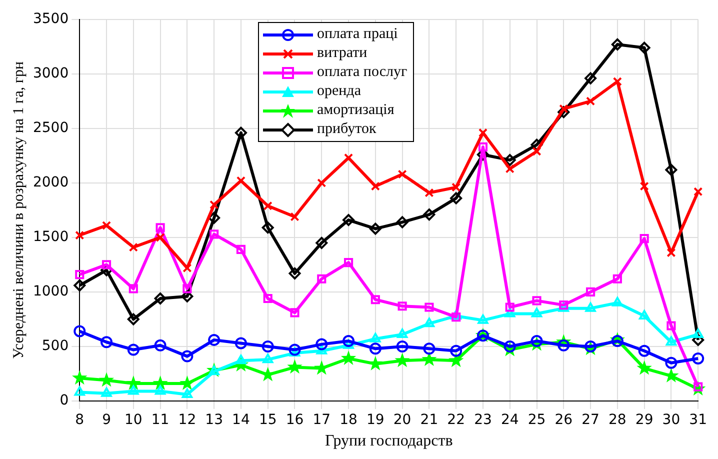 Image resolution: width=718 pixels, height=459 pixels. What do you see at coordinates (671, 420) in the screenshot?
I see `x-tick-label: 30` at bounding box center [671, 420].